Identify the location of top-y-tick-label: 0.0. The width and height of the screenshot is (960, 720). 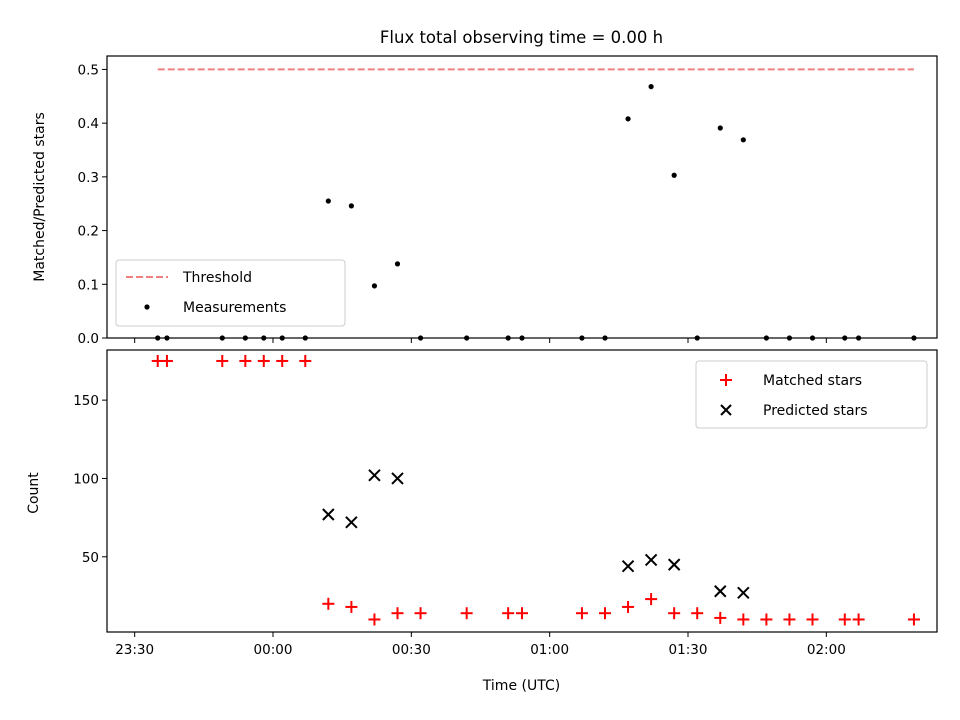
(88, 339).